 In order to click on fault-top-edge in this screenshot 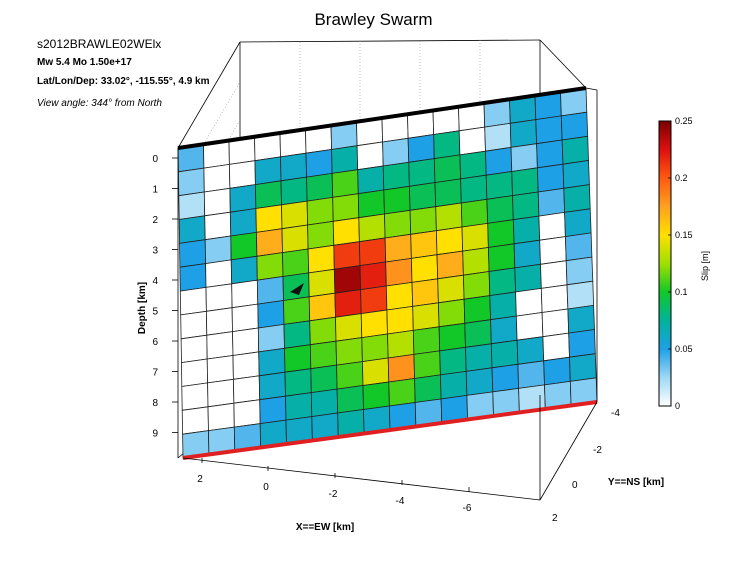, I will do `click(382, 118)`.